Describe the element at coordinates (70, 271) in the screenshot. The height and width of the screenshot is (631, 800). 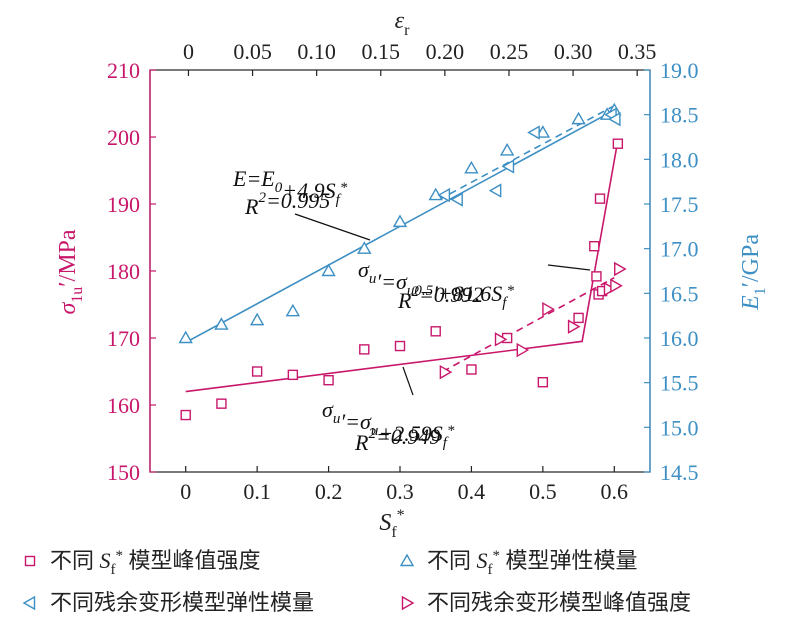
I see `left-axis-title: σ1u′/MPa` at that location.